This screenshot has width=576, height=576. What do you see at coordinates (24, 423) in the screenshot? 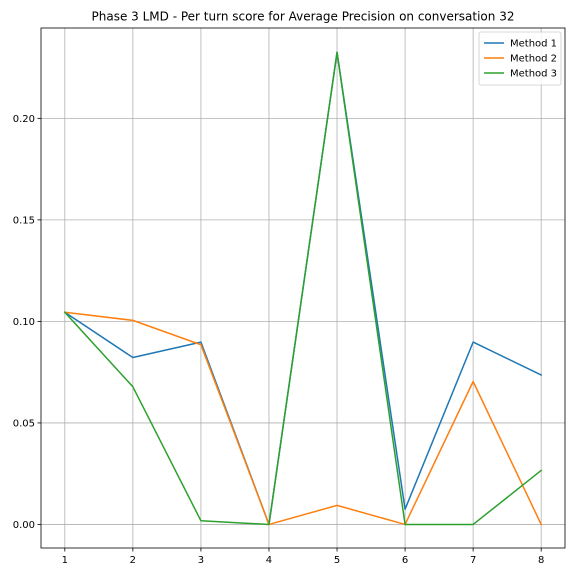
I see `y-tick-label: 0.05` at bounding box center [24, 423].